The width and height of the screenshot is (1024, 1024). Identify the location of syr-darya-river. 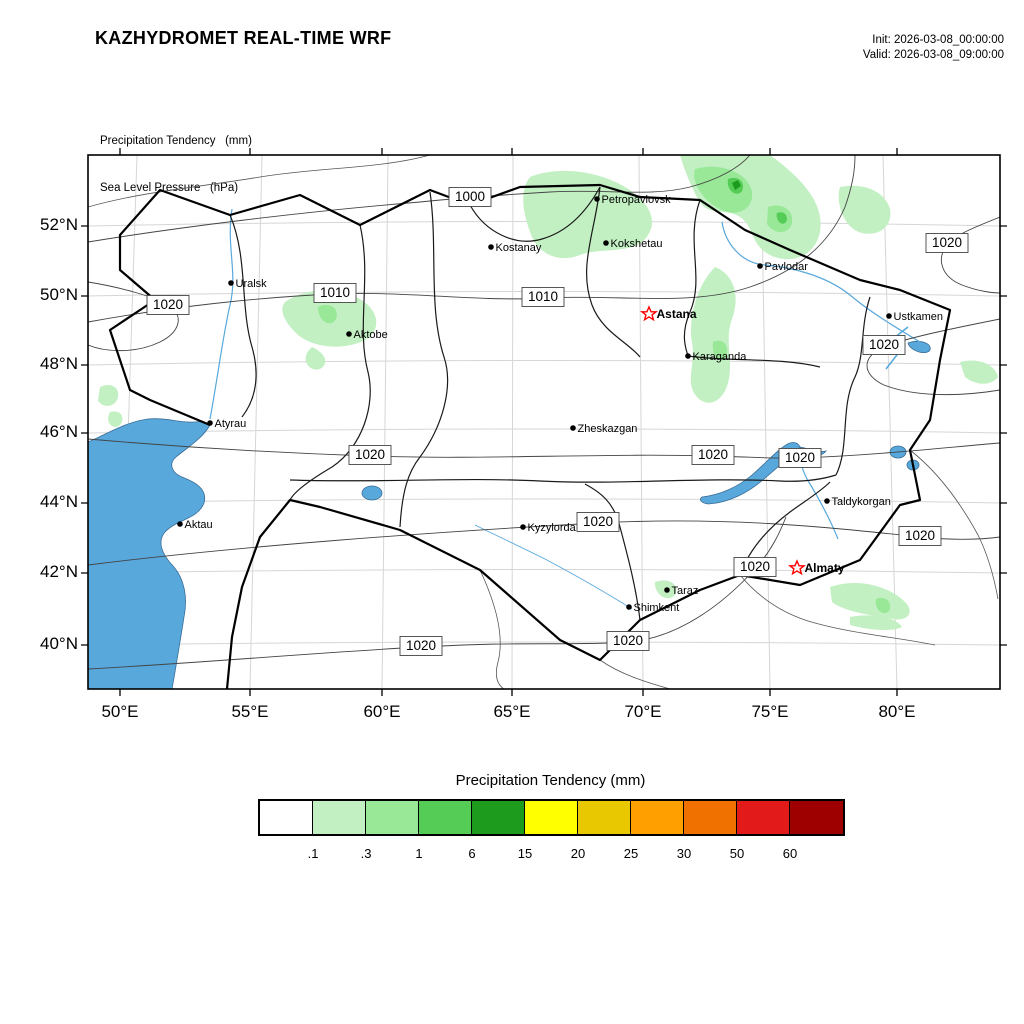
(553, 567).